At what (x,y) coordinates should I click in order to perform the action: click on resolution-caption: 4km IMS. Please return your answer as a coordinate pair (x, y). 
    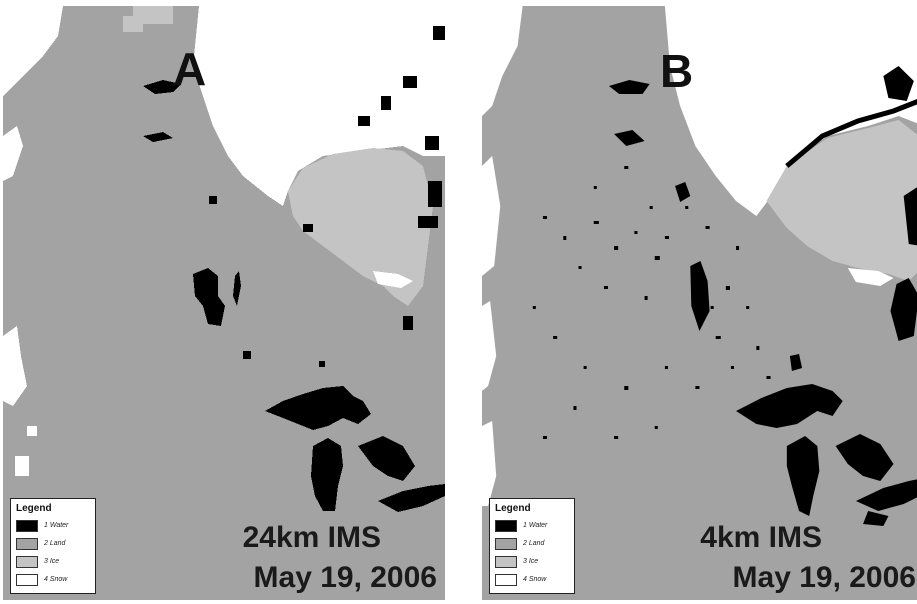
    Looking at the image, I should click on (761, 537).